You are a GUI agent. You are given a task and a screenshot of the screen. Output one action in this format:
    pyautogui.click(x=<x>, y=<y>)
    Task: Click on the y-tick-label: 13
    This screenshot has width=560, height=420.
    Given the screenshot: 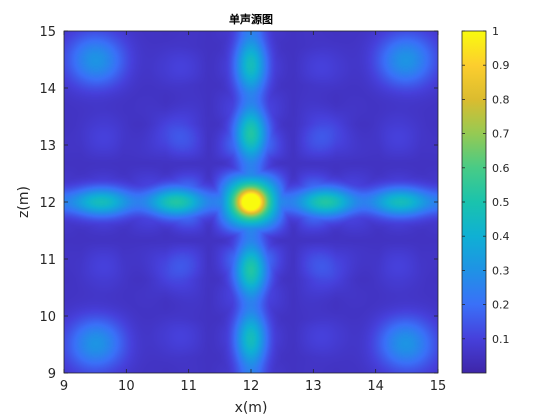 What is the action you would take?
    pyautogui.click(x=47, y=146)
    